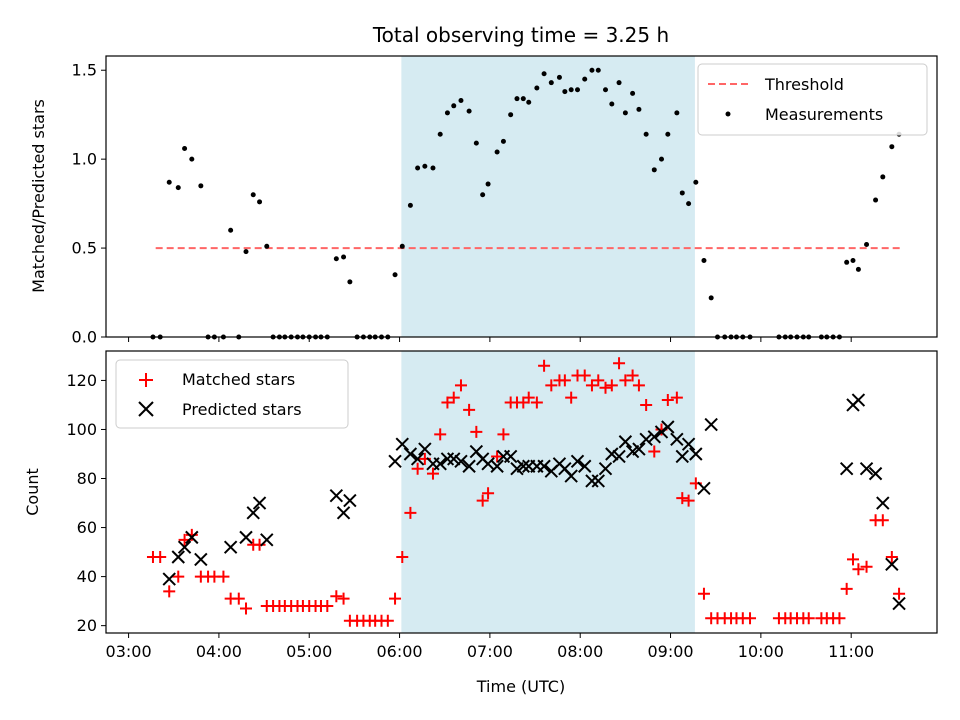 The width and height of the screenshot is (960, 720). What do you see at coordinates (520, 686) in the screenshot?
I see `x-axis-label: Time (UTC)` at bounding box center [520, 686].